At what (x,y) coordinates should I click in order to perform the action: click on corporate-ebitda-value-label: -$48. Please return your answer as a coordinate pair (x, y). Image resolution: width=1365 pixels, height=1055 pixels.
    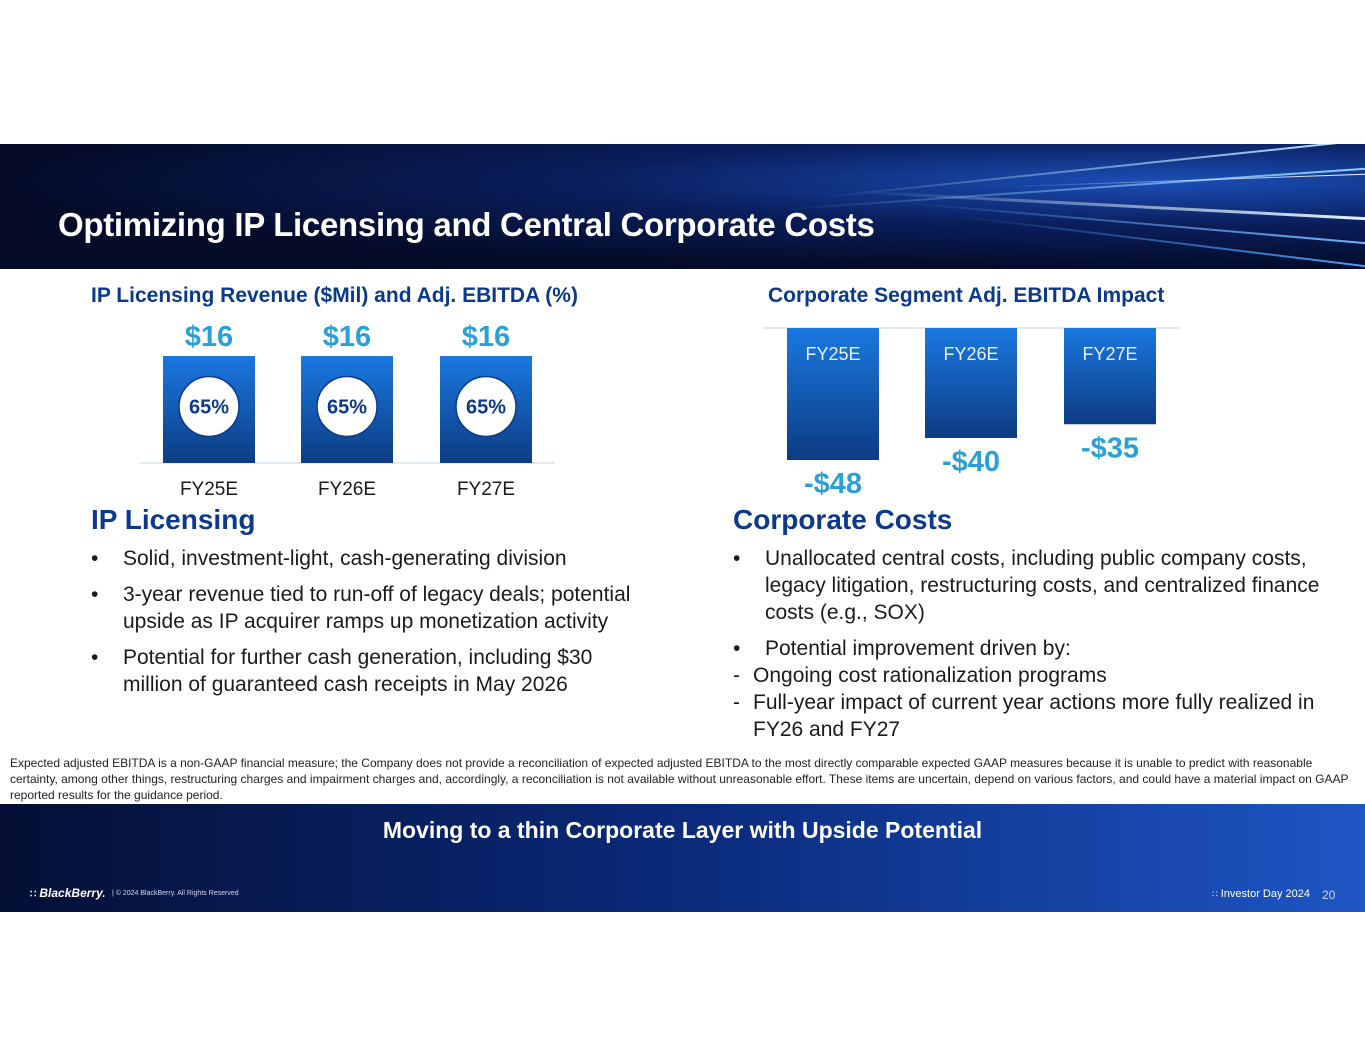
    Looking at the image, I should click on (833, 484).